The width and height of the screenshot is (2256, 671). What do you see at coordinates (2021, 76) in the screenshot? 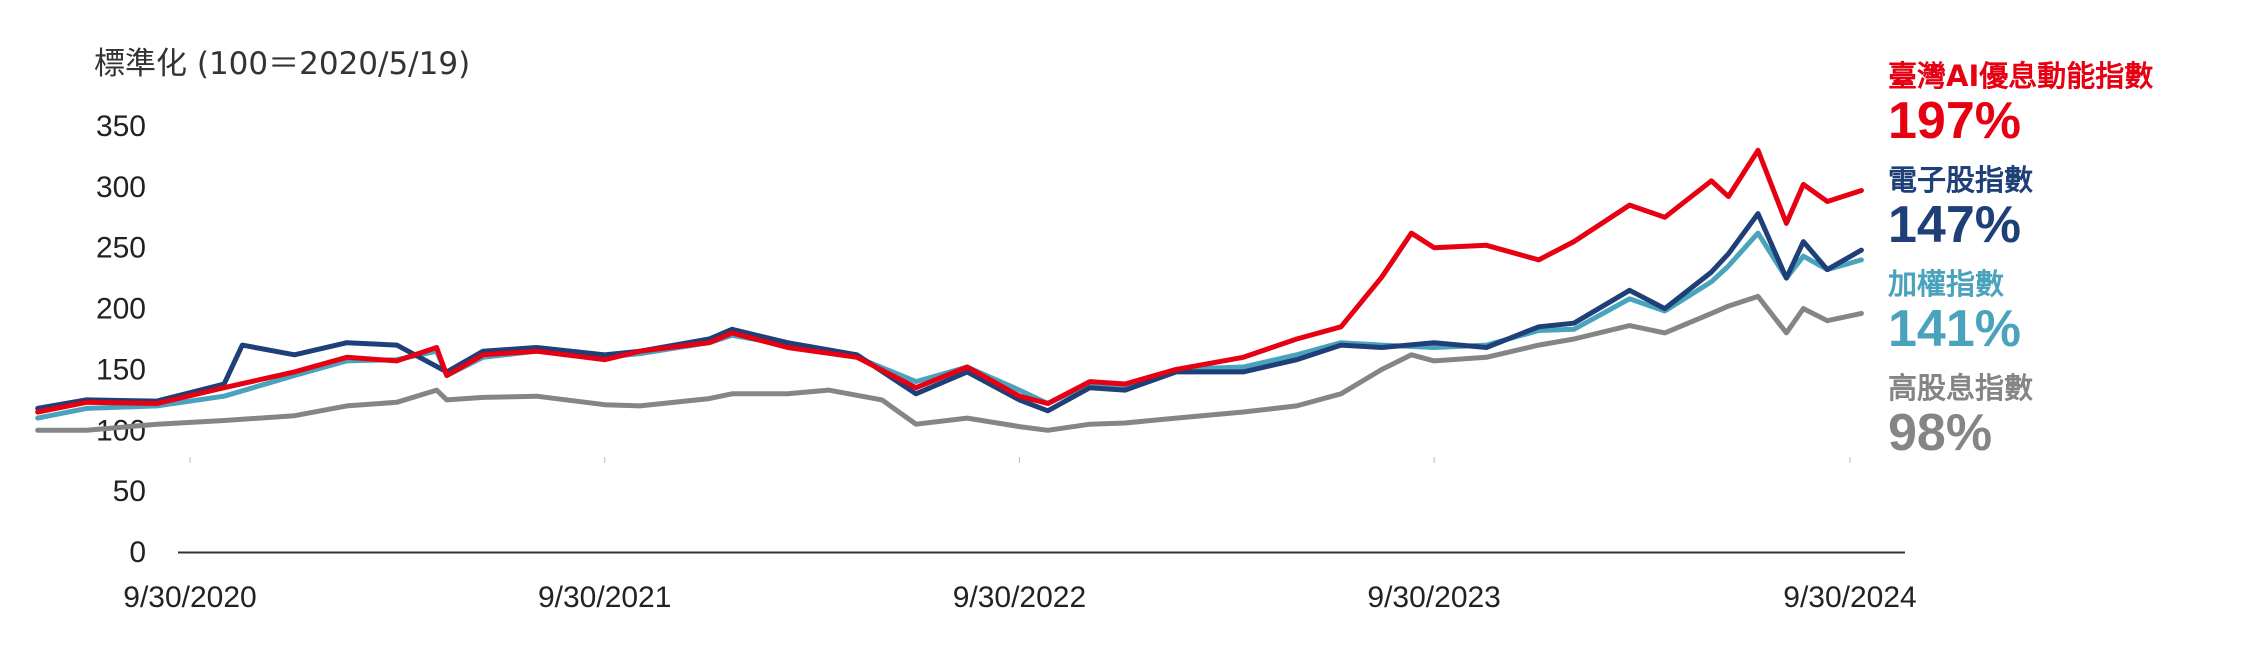
I see `legend-name: 臺灣AI優息動能指數` at bounding box center [2021, 76].